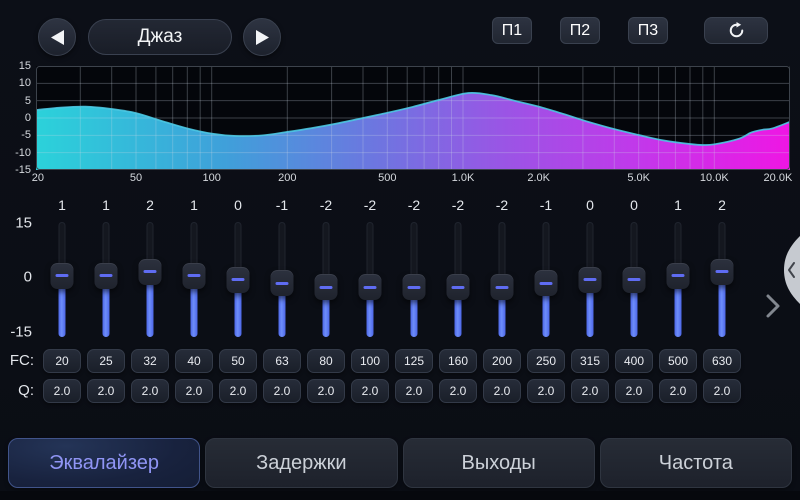 This screenshot has height=500, width=800. I want to click on reset-button, so click(736, 30).